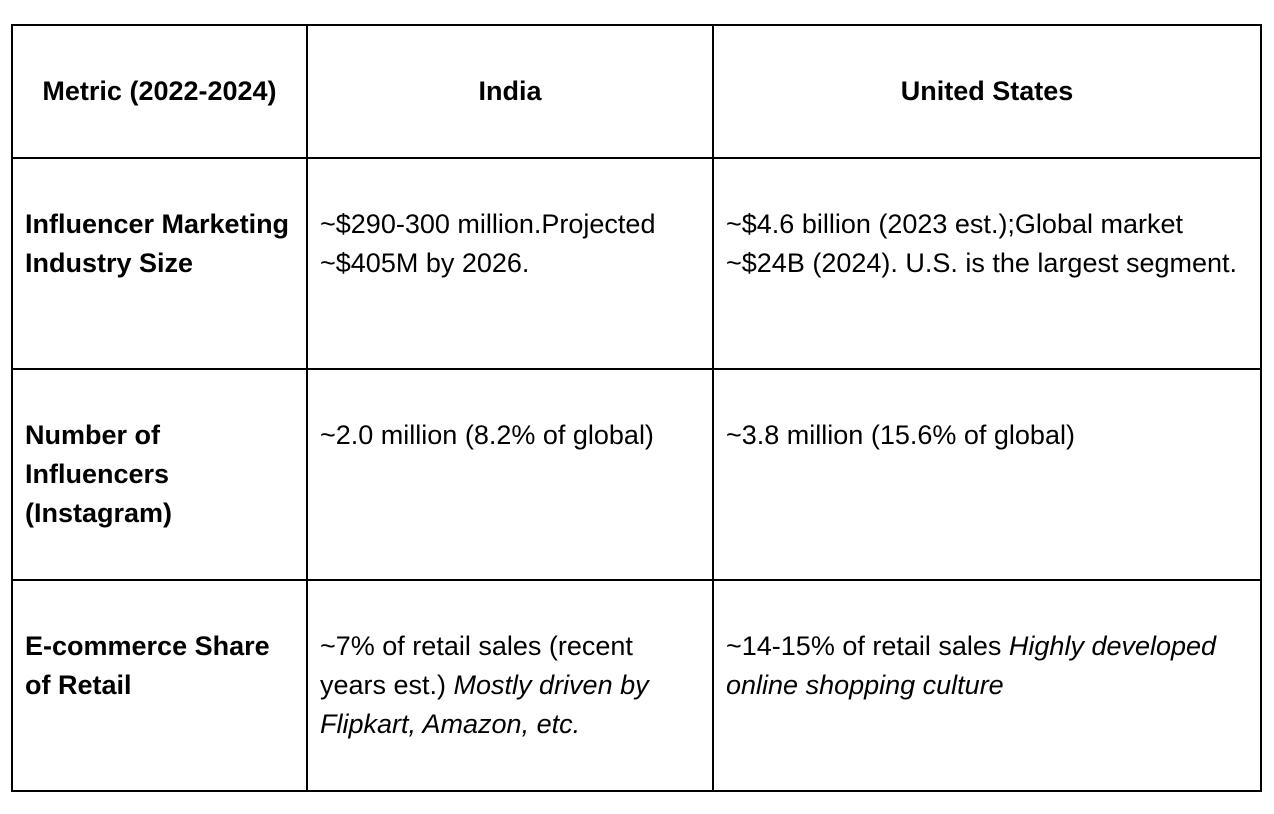  I want to click on india-value: ~7% of retail sales (recent years est.), so click(476, 665).